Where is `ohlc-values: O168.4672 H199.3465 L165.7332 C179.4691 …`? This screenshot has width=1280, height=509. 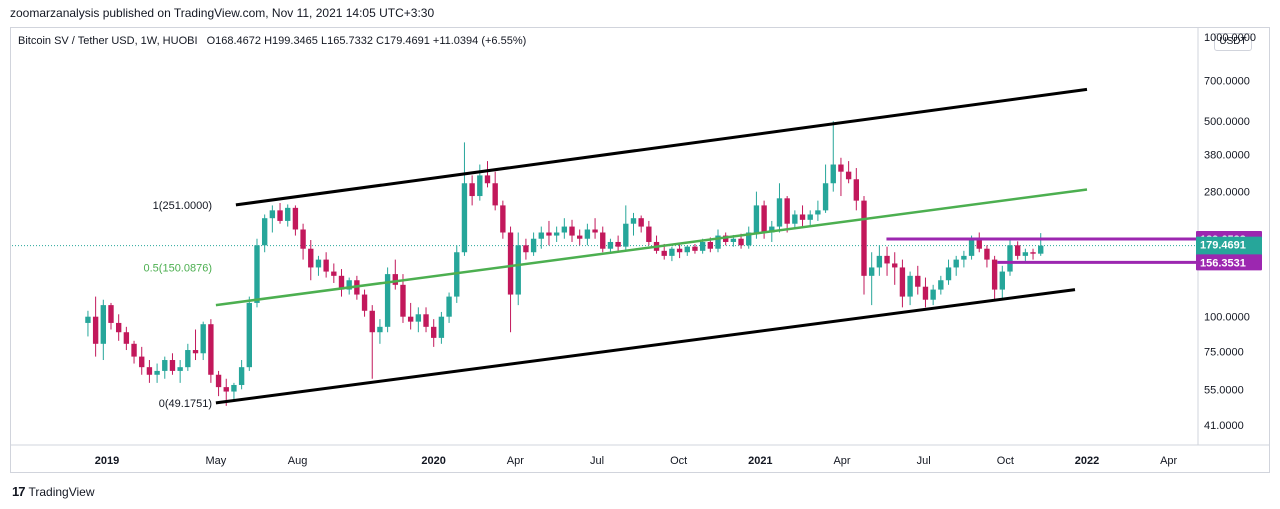
ohlc-values: O168.4672 H199.3465 L165.7332 C179.4691 … is located at coordinates (366, 41).